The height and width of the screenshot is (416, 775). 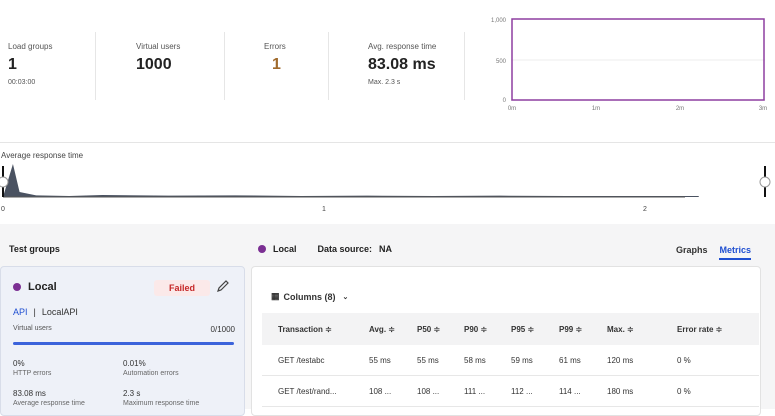 I want to click on col-max: Max. ≑, so click(x=620, y=329).